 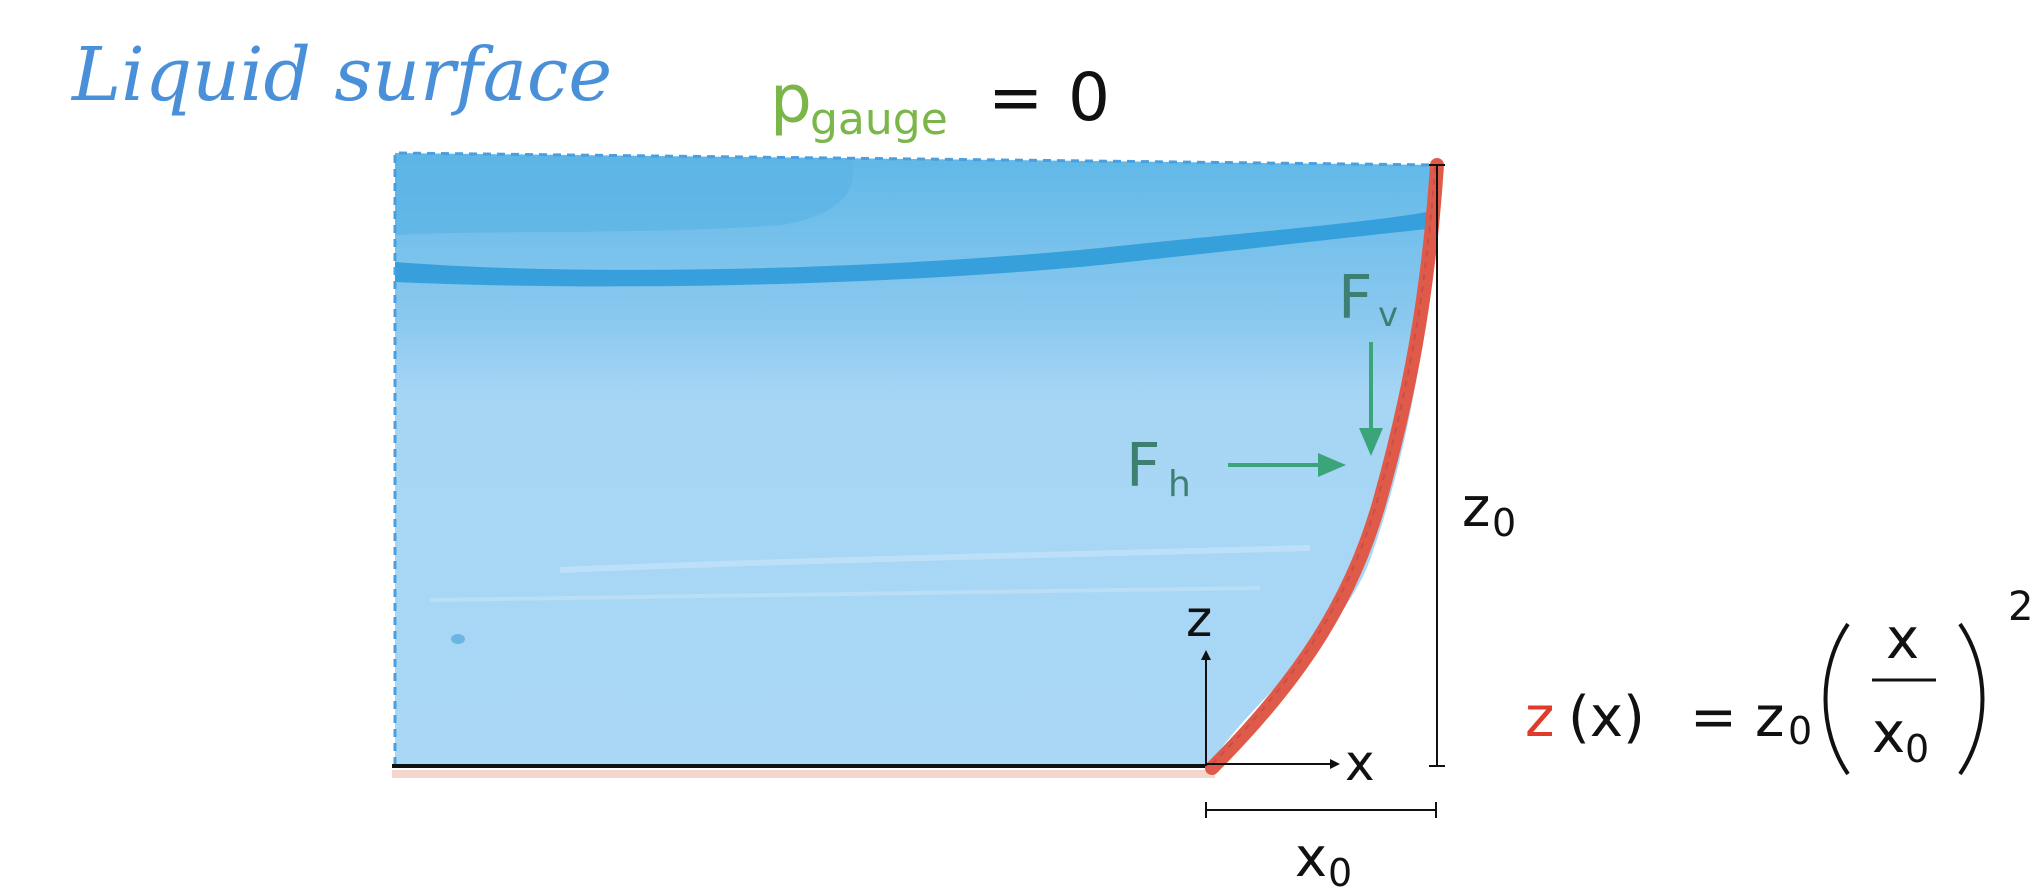 I want to click on left-paren, so click(x=1836, y=699).